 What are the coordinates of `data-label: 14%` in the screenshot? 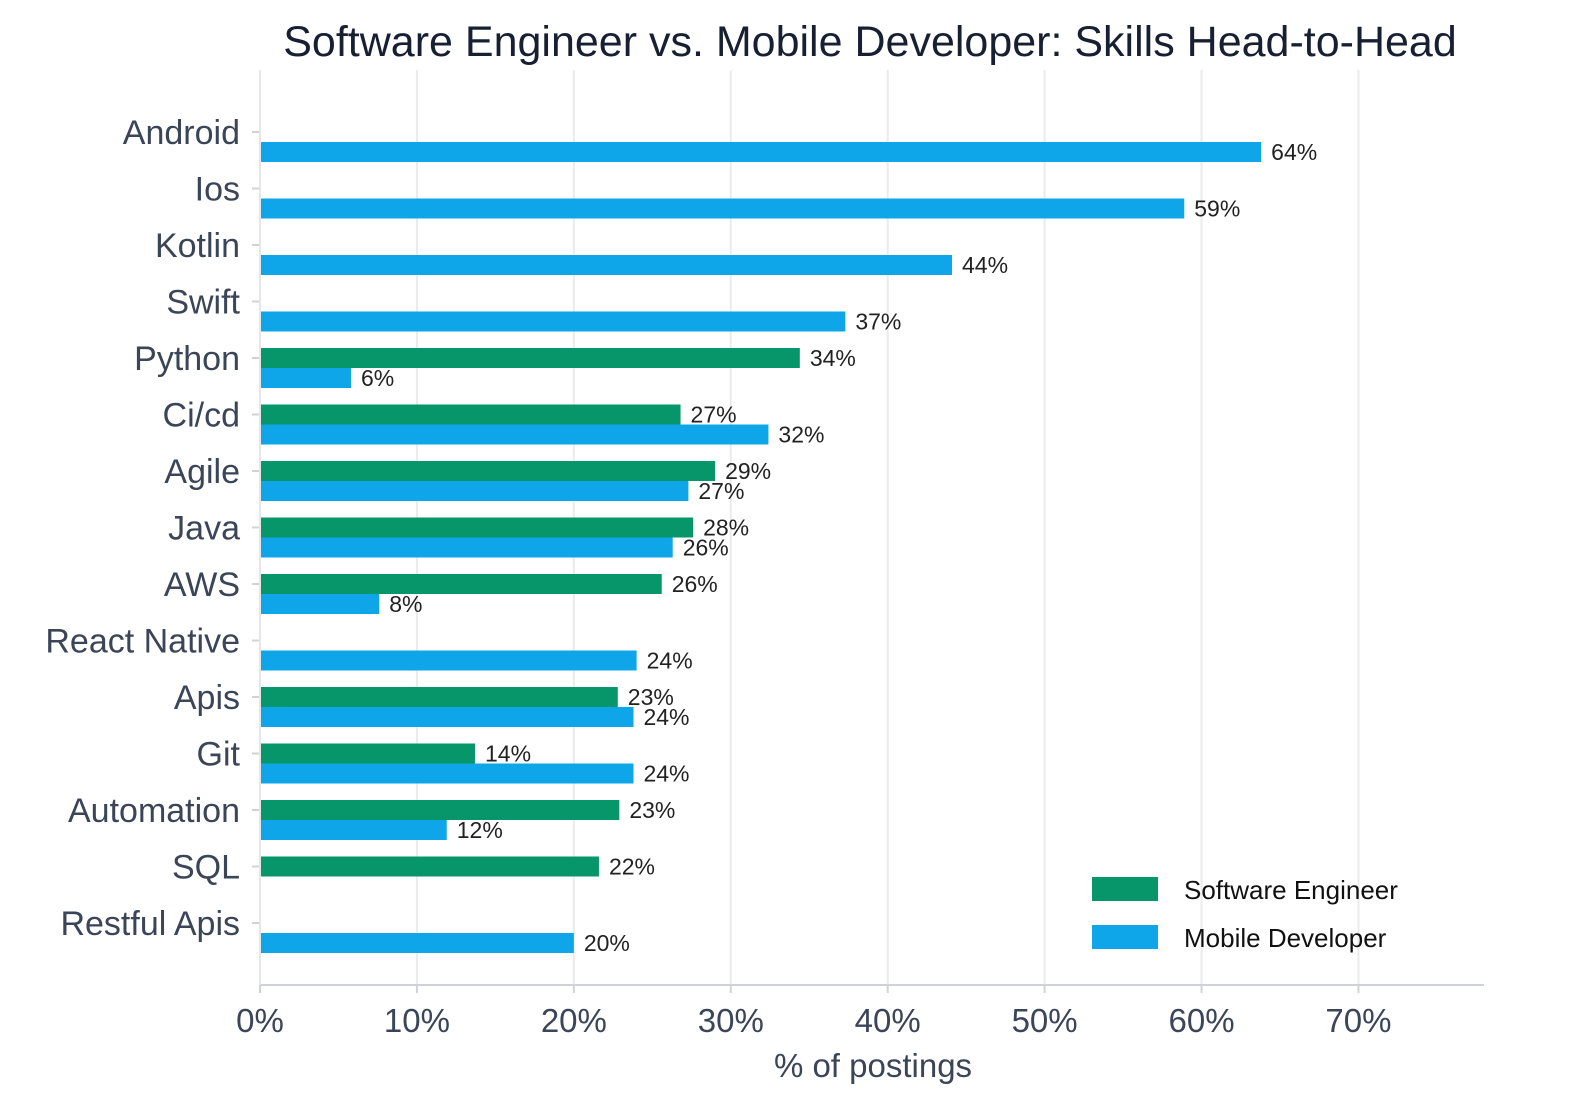 It's located at (508, 754).